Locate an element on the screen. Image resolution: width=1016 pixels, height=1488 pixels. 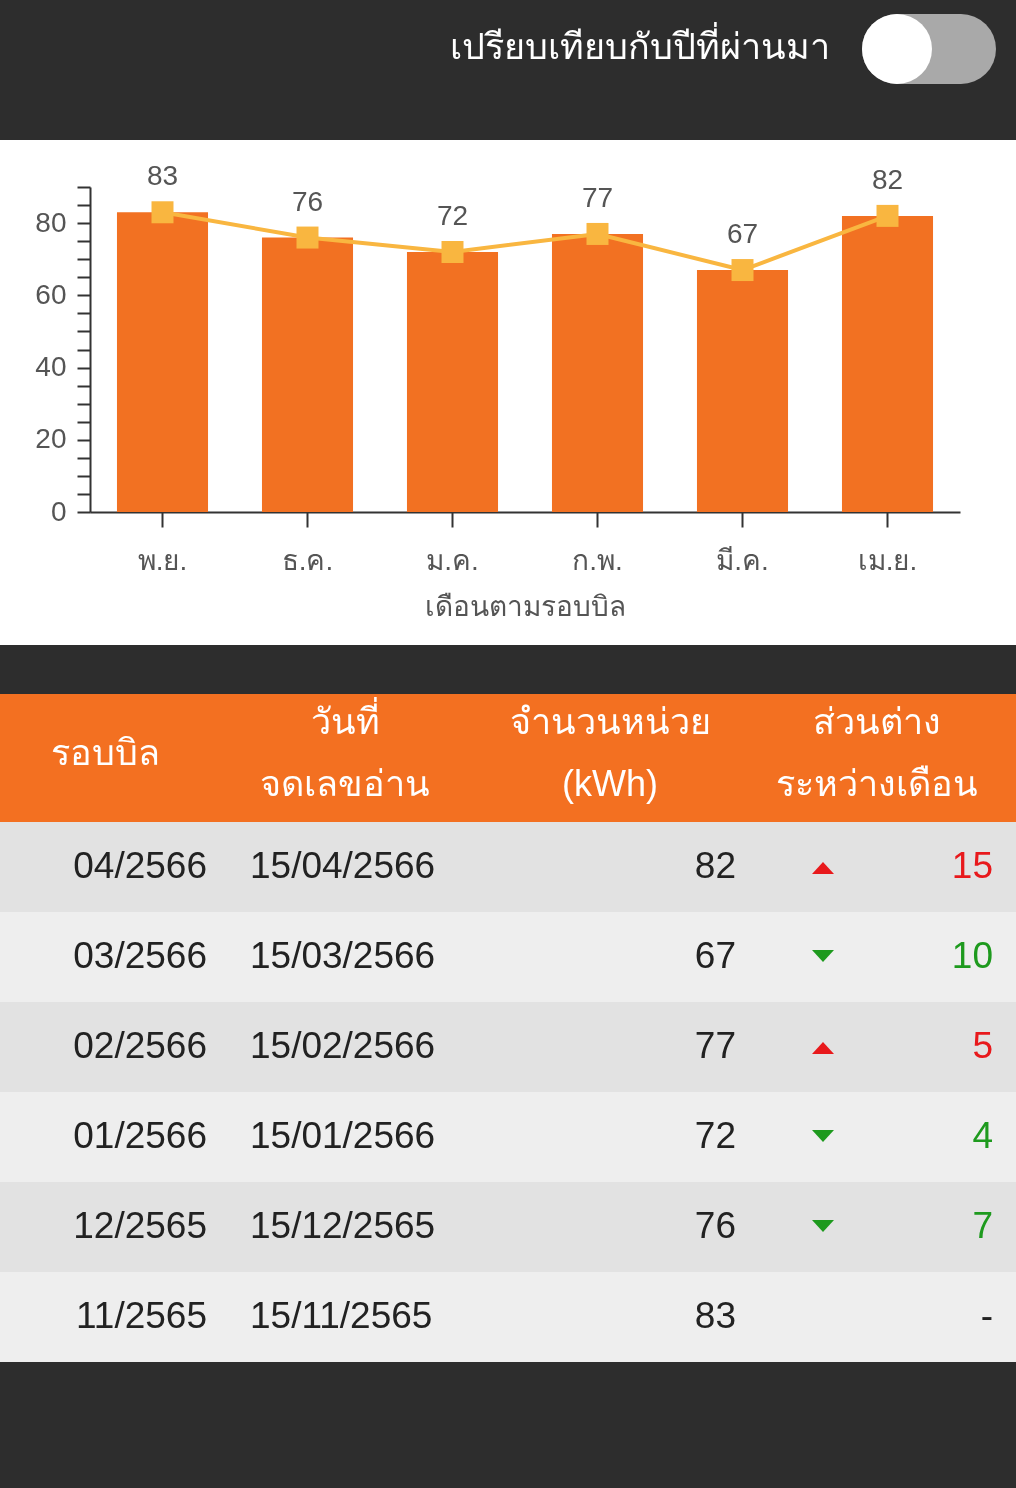
text: 15/03/2566 is located at coordinates (343, 955).